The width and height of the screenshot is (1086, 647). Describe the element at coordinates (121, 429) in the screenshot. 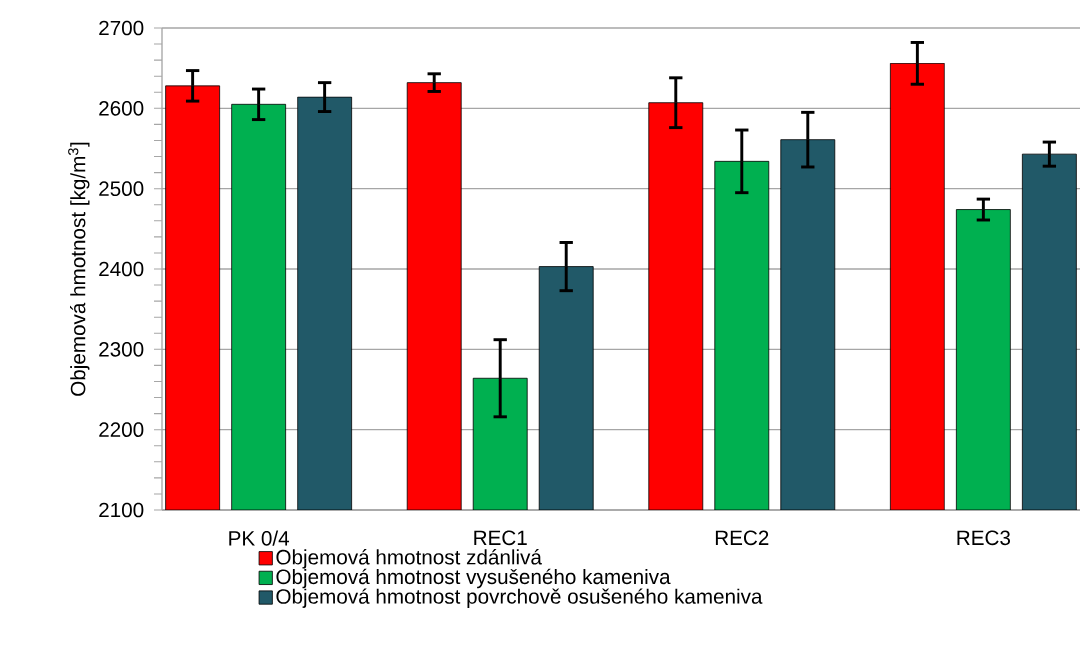

I see `y-tick-label: 2200` at that location.